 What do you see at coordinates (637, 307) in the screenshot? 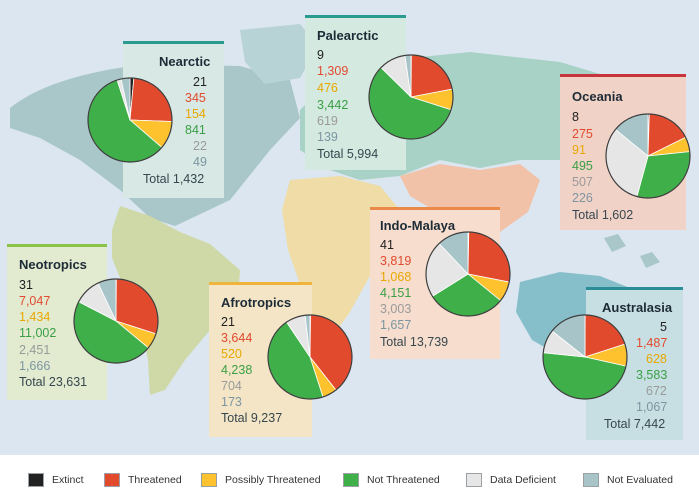
I see `region-name: Australasia` at bounding box center [637, 307].